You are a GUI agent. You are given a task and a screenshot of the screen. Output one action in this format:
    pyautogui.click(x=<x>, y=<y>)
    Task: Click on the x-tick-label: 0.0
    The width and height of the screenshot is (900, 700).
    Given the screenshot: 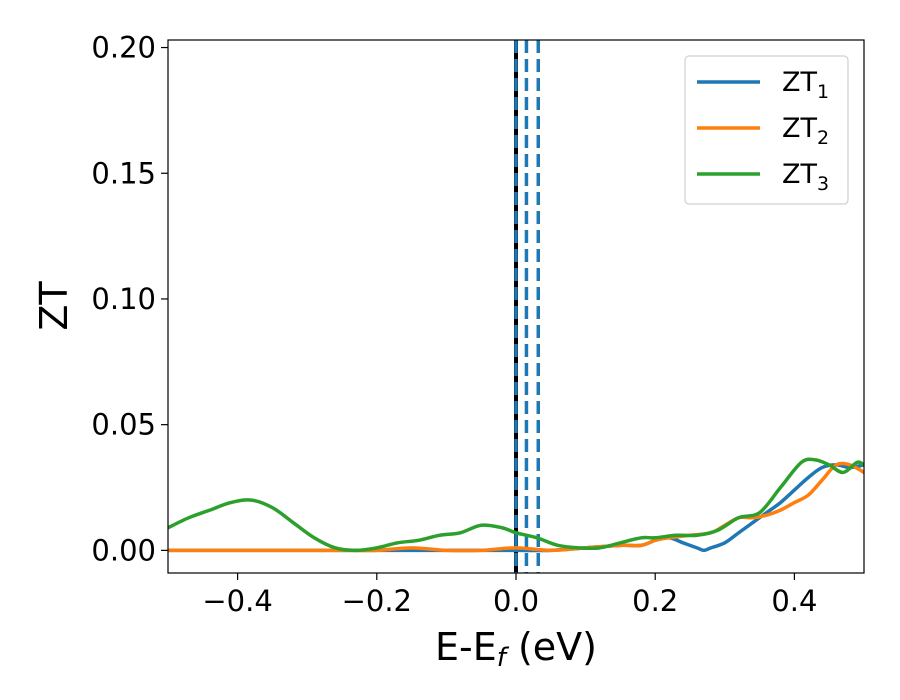 What is the action you would take?
    pyautogui.click(x=516, y=601)
    